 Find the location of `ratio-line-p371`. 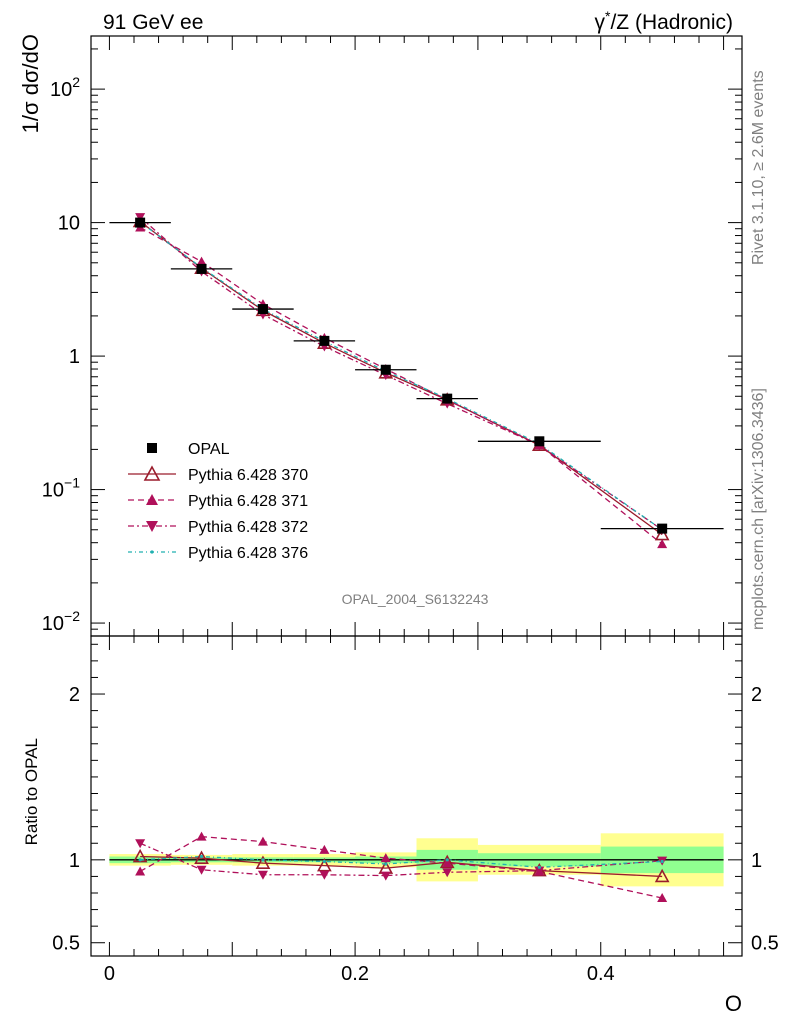

ratio-line-p371 is located at coordinates (401, 867).